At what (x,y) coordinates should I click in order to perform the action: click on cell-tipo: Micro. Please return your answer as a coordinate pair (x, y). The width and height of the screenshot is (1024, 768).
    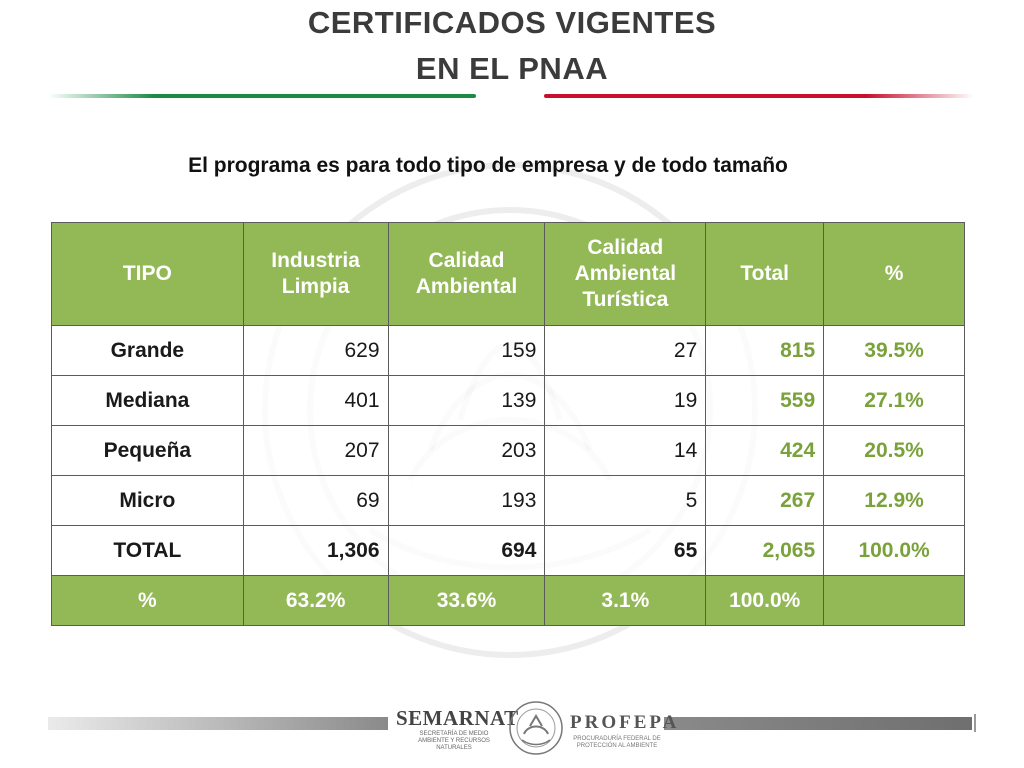
    Looking at the image, I should click on (147, 500).